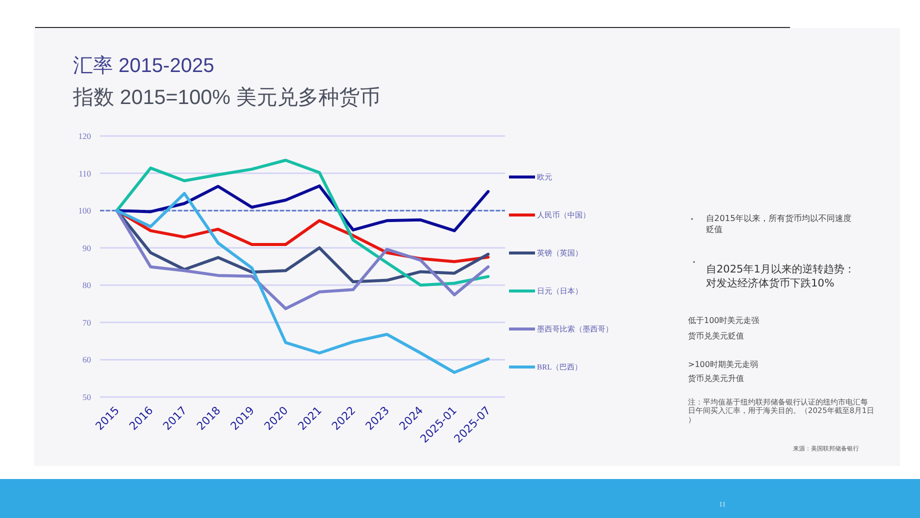 The image size is (920, 518). I want to click on chart-subtitle: 指数 2015=100% 美元兑多种货币, so click(226, 97).